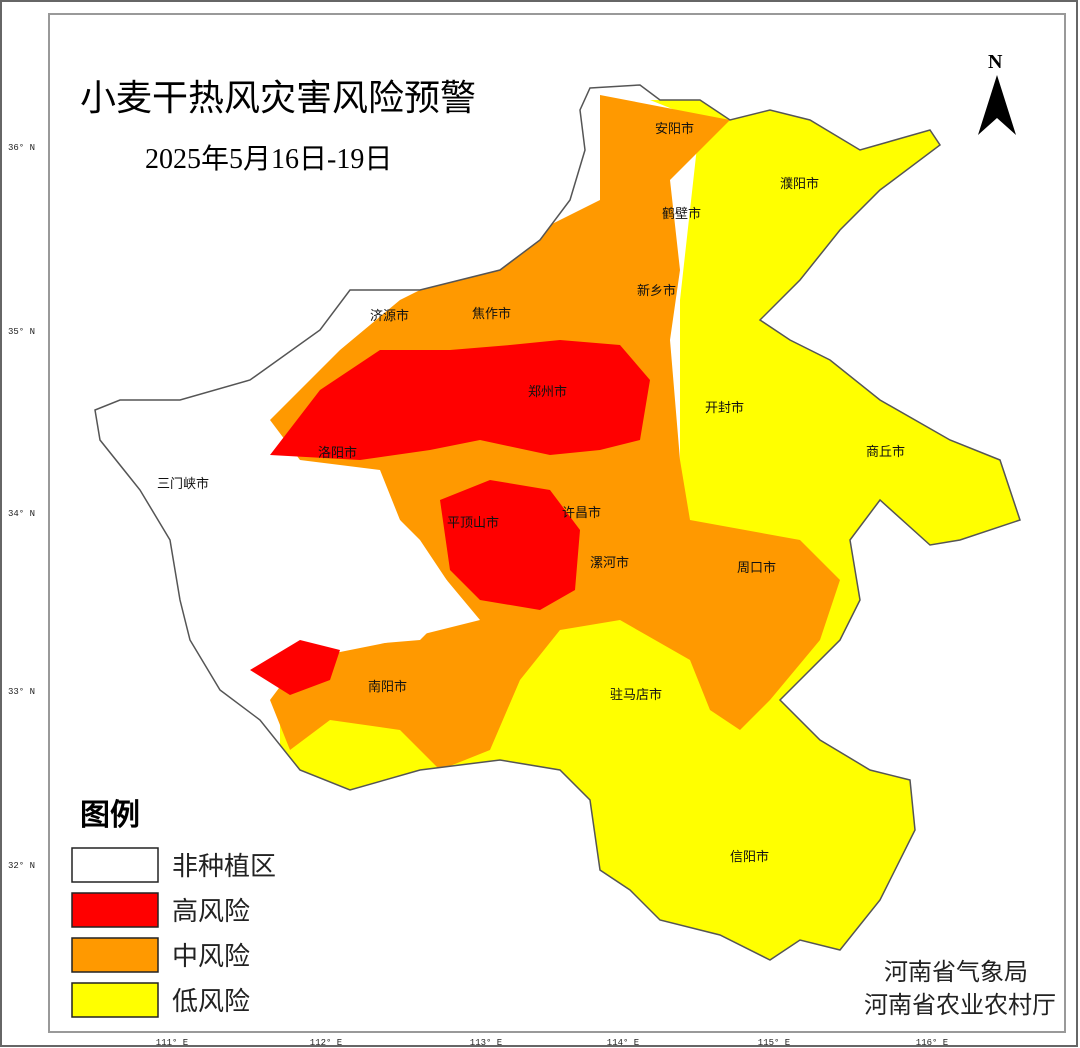 This screenshot has width=1080, height=1048. I want to click on lat-tick-label: 32° N, so click(21, 866).